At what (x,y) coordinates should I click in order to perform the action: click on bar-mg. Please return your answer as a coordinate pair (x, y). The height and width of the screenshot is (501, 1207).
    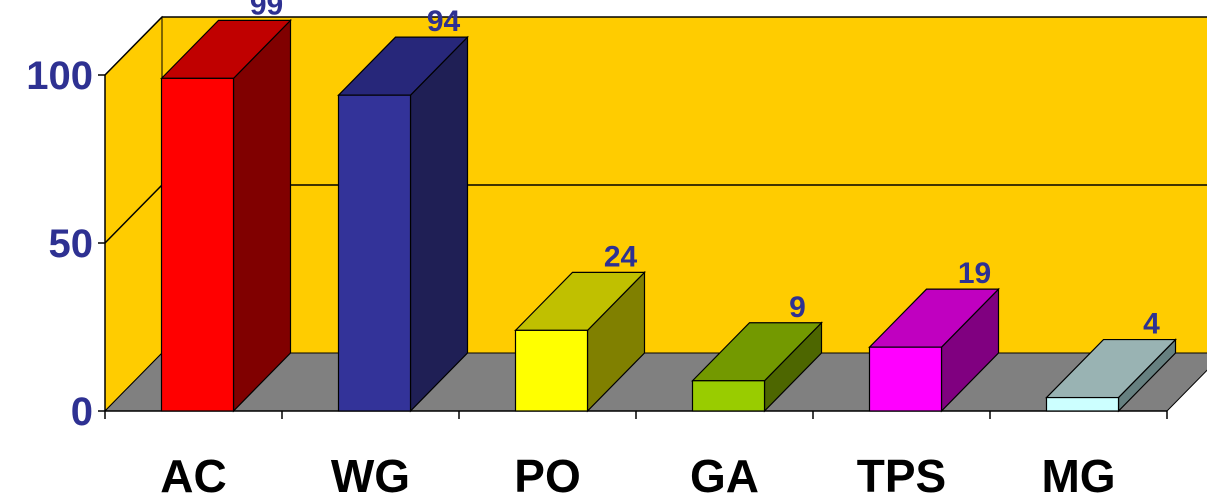
    Looking at the image, I should click on (1111, 375).